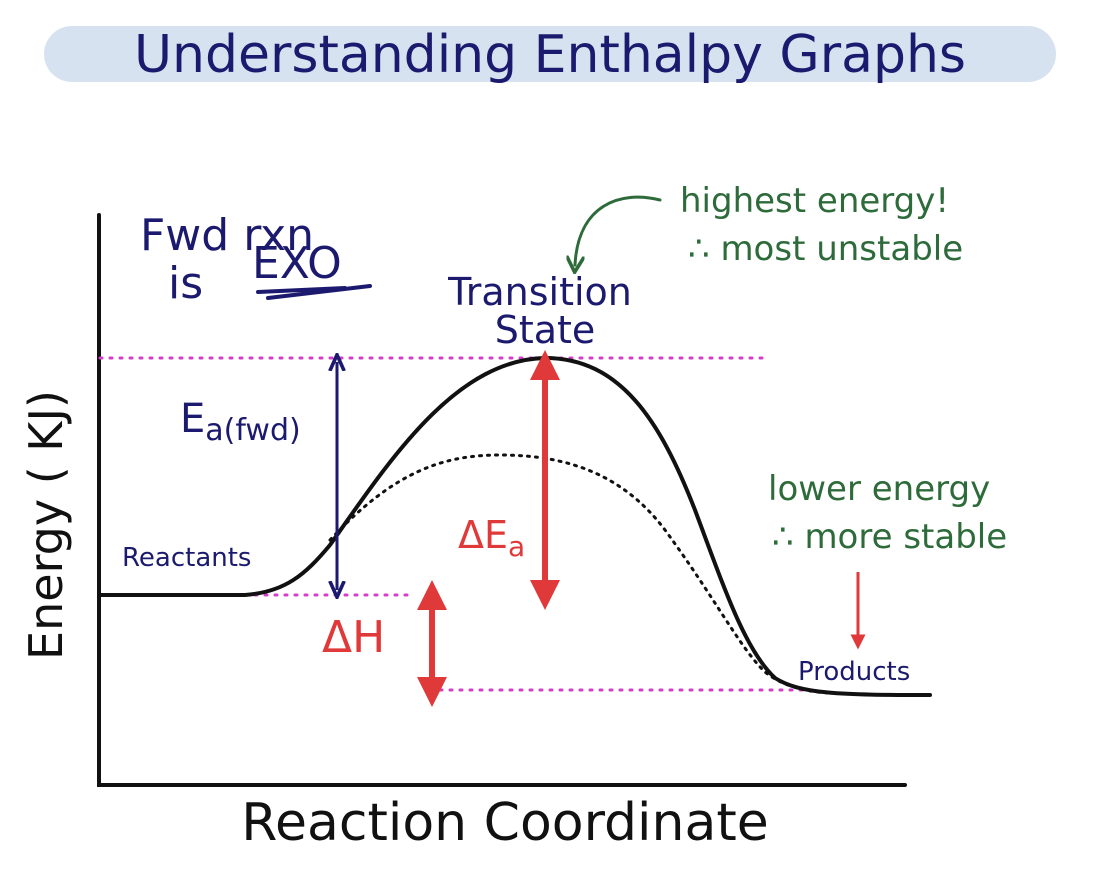 Image resolution: width=1109 pixels, height=895 pixels. I want to click on title-banner, so click(550, 54).